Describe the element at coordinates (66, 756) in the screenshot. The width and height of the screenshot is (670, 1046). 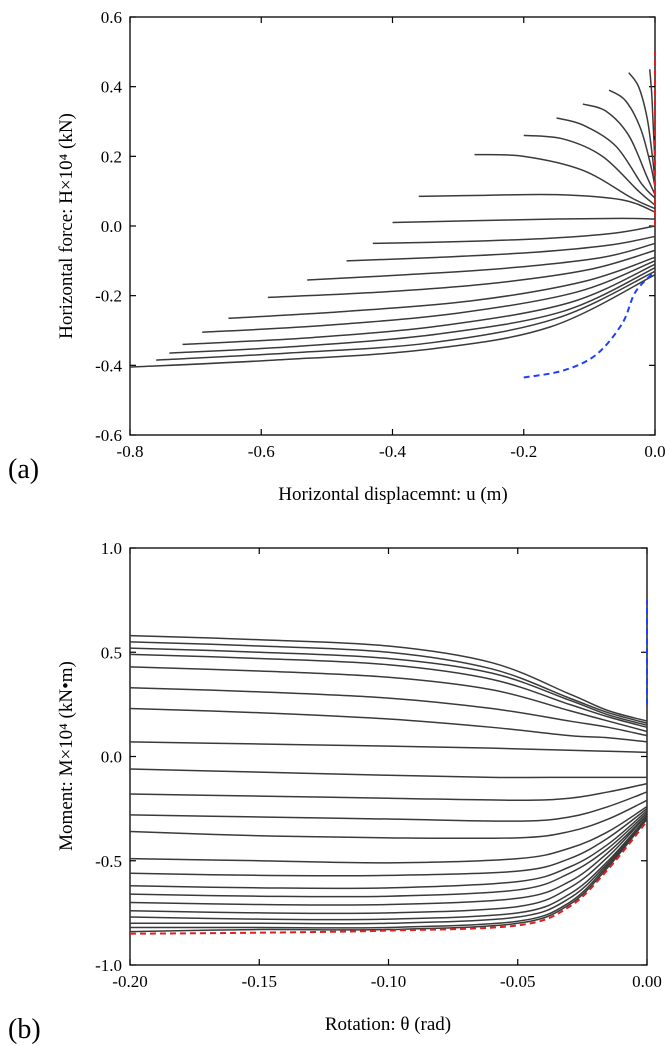
I see `y-axis-title-b: Moment: M×10⁴ (kN•m)` at that location.